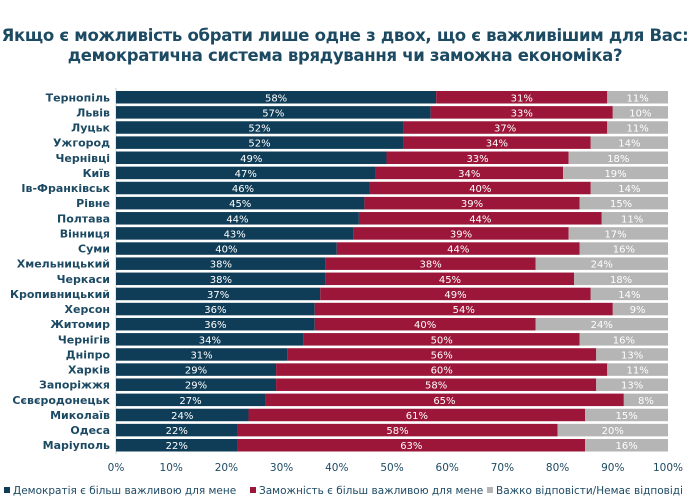  What do you see at coordinates (90, 128) in the screenshot?
I see `category-label: Луцьк` at bounding box center [90, 128].